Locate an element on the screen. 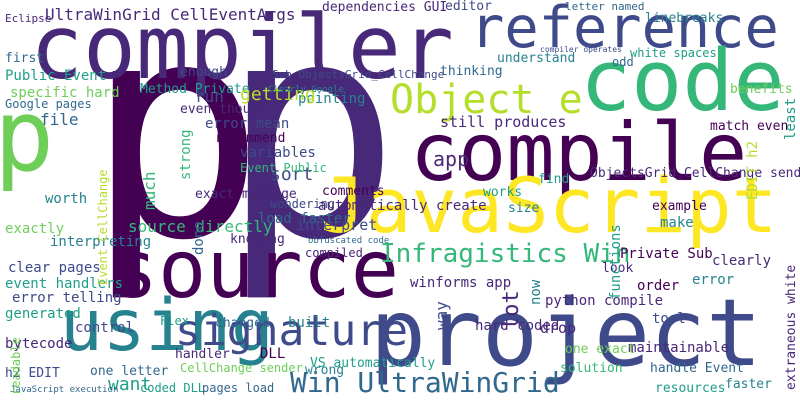  word: bytecode is located at coordinates (38, 344).